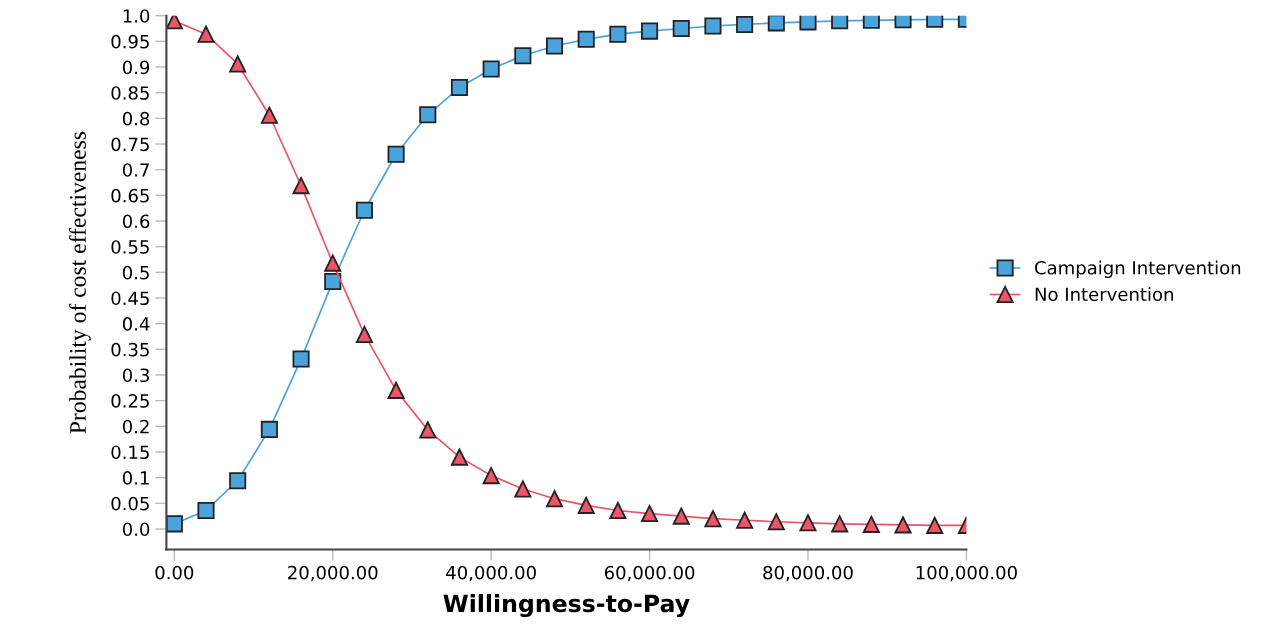 This screenshot has height=628, width=1280. Describe the element at coordinates (649, 573) in the screenshot. I see `x-tick-label: 60,000.00` at that location.